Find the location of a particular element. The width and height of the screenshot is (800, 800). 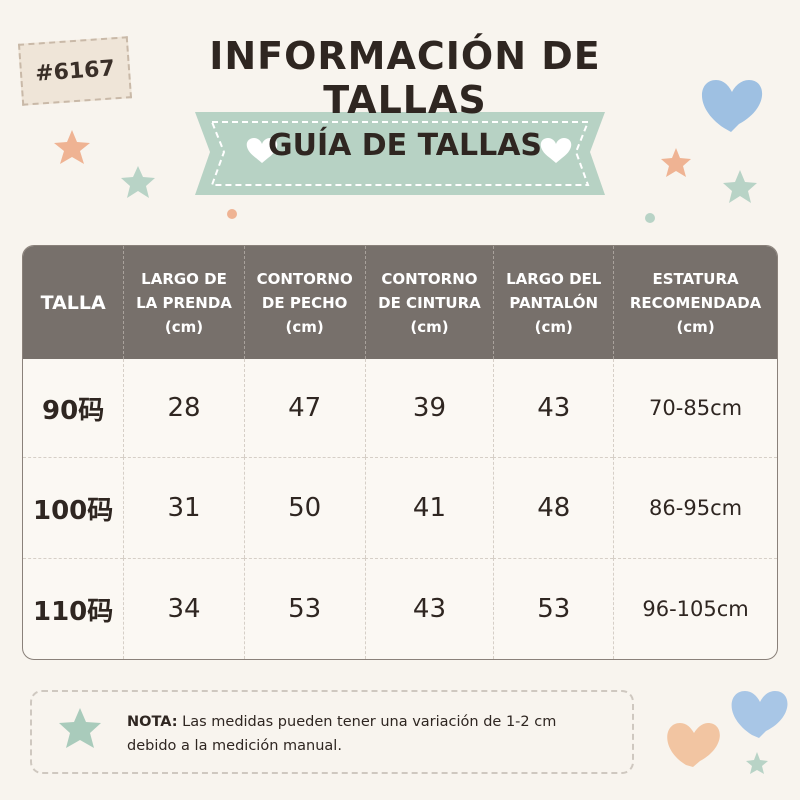

table-row: 90码 28 47 39 43 70-85cm is located at coordinates (400, 408).